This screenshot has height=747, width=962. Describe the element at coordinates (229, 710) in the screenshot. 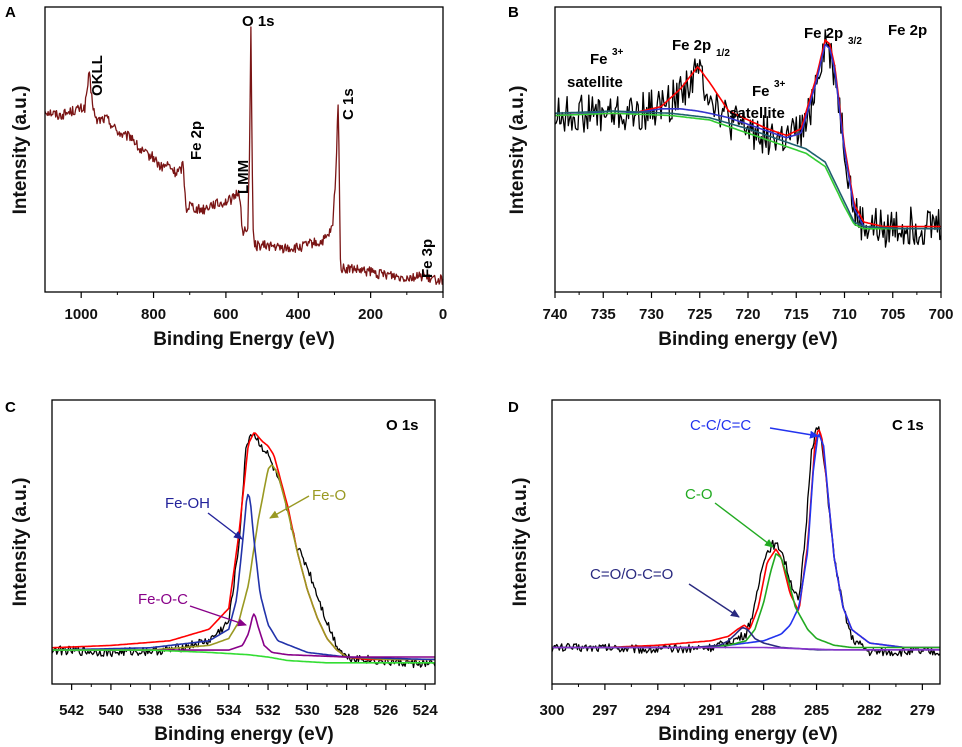

I see `x-tick-label-c: 534` at that location.